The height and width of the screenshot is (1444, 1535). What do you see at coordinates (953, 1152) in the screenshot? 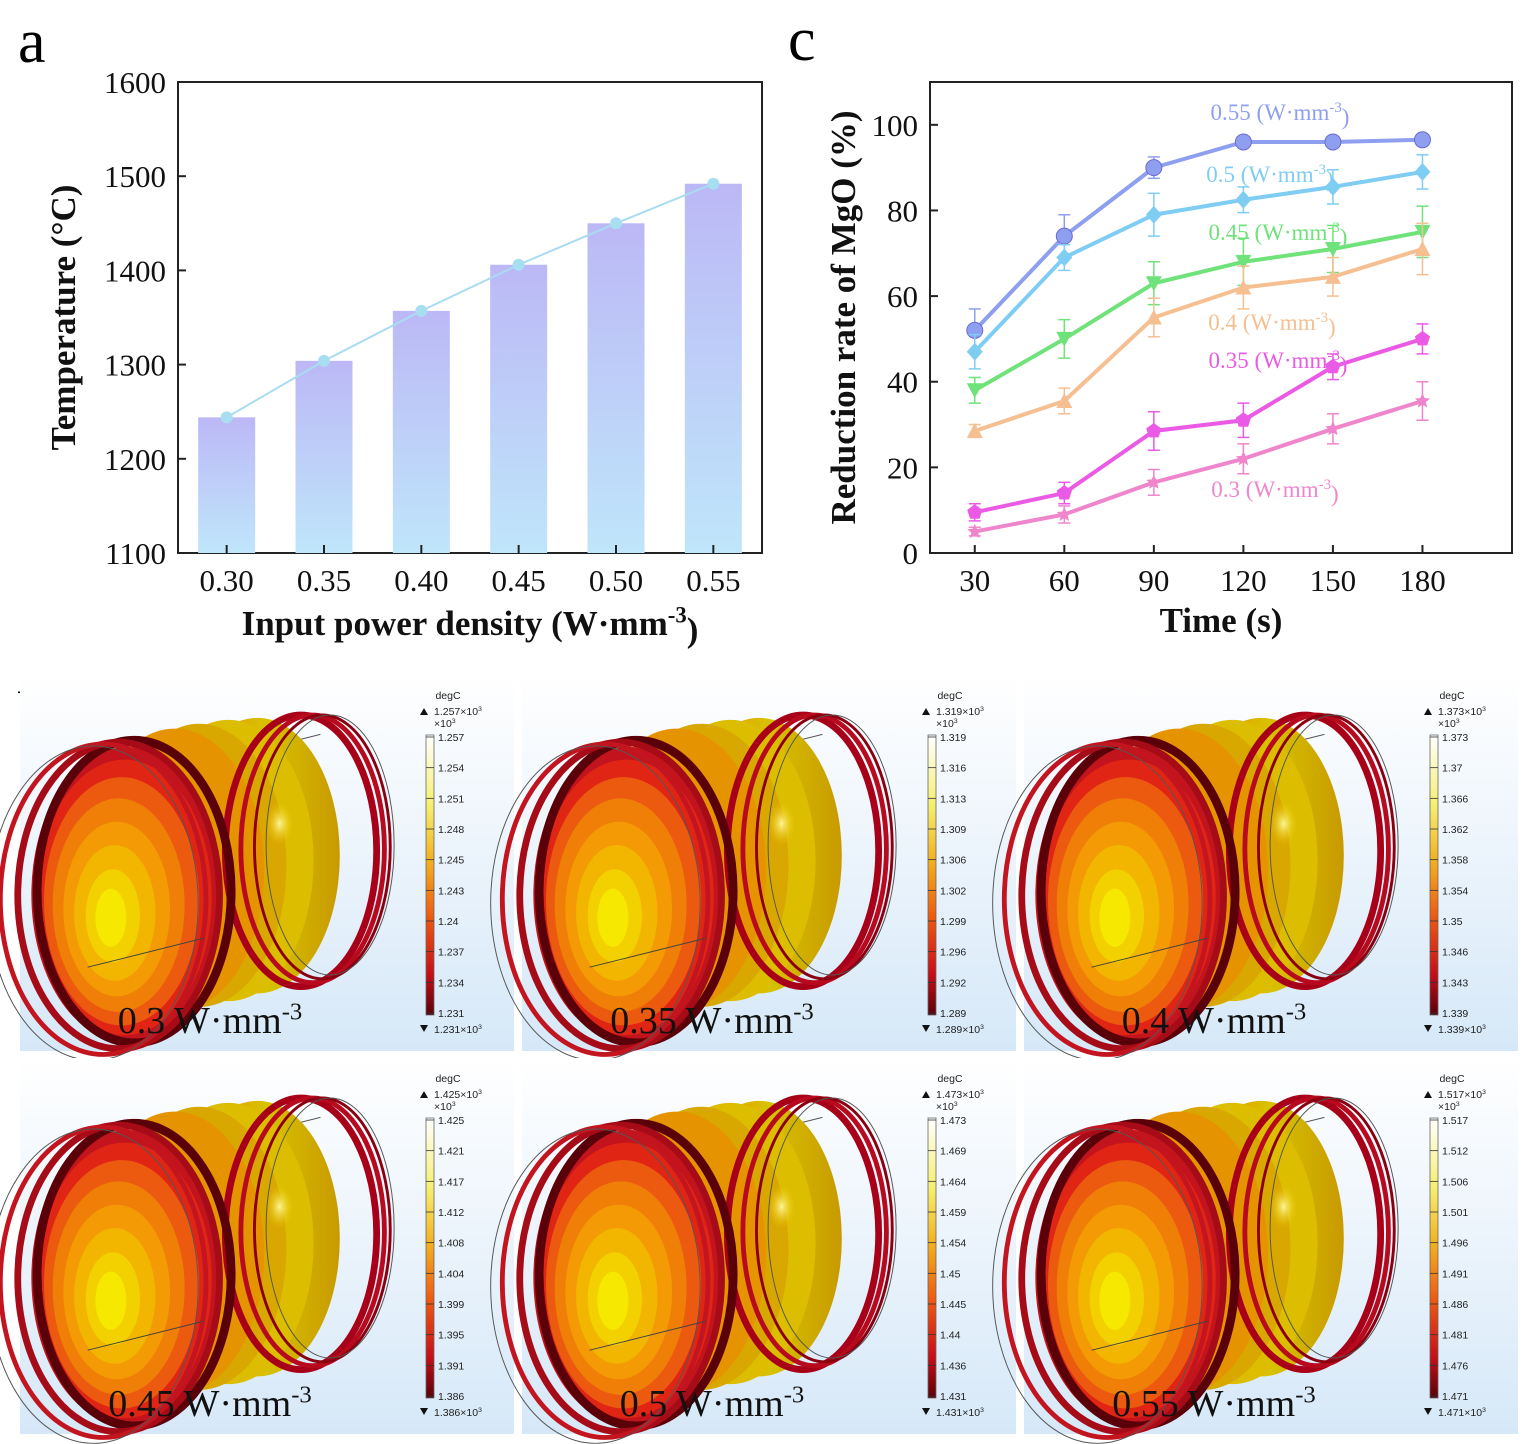
I see `colorbar-tick-label: 1.469` at bounding box center [953, 1152].